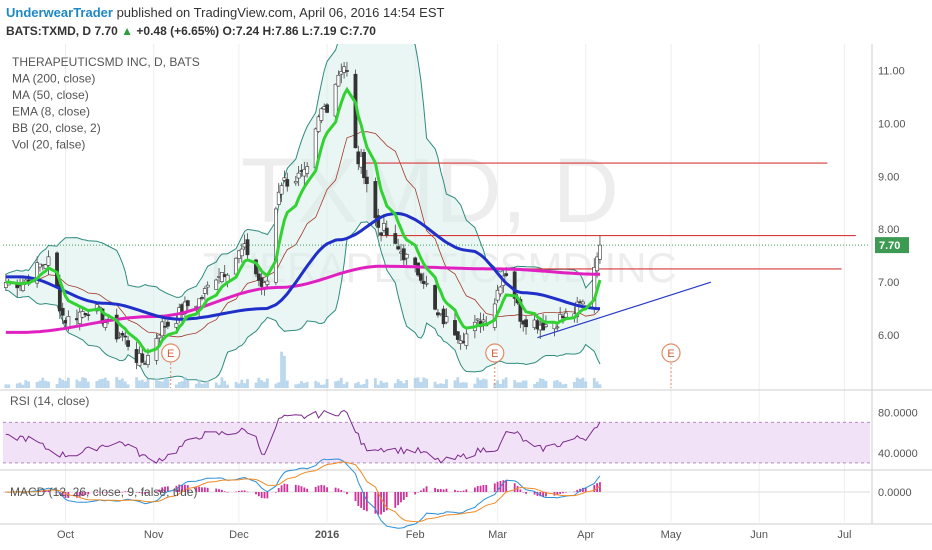 The image size is (932, 550). I want to click on x-tick-label: Jun, so click(759, 535).